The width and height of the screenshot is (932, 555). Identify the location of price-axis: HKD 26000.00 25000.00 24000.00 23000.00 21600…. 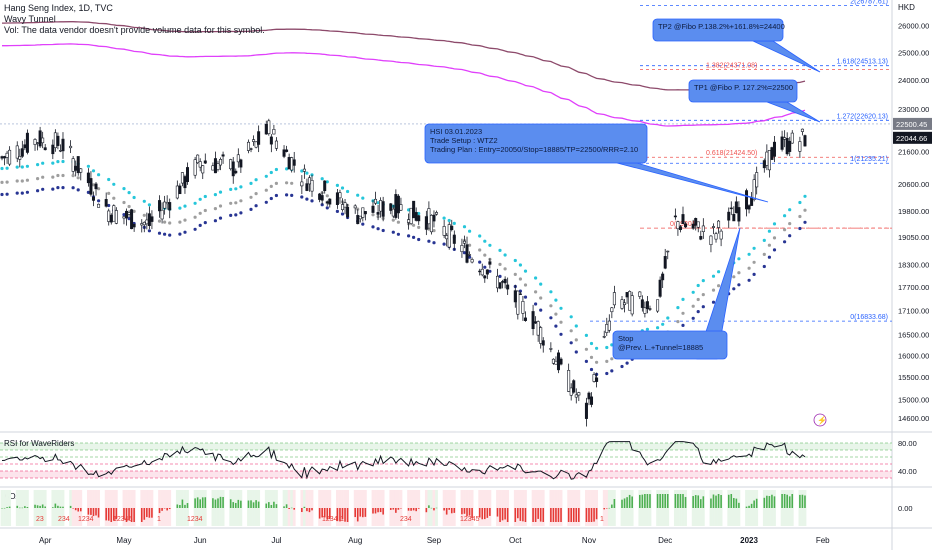
(912, 213).